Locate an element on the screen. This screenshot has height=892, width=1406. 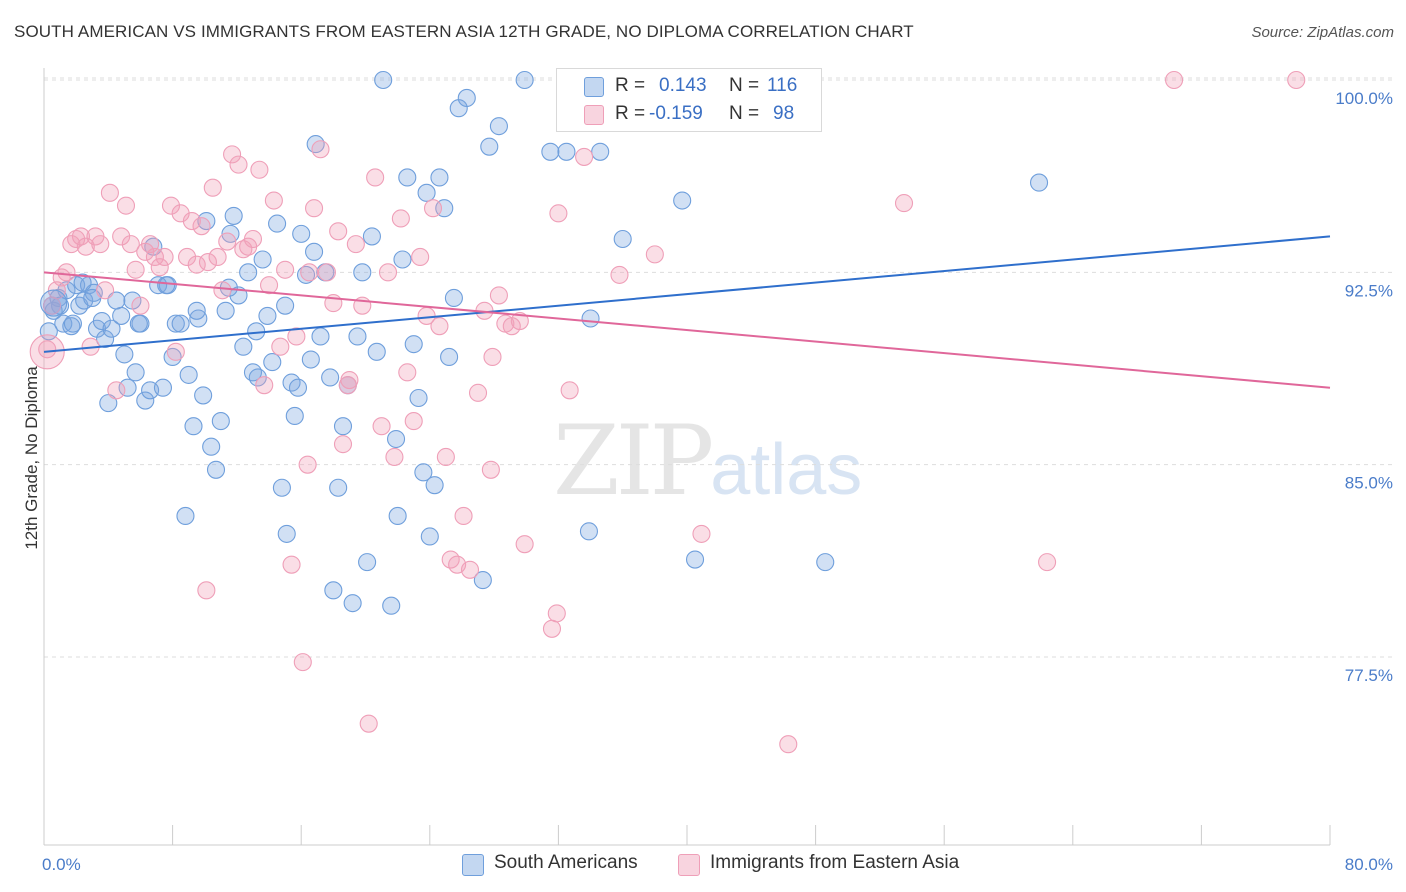
y-tick-label: 100.0% is located at coordinates (1364, 98).